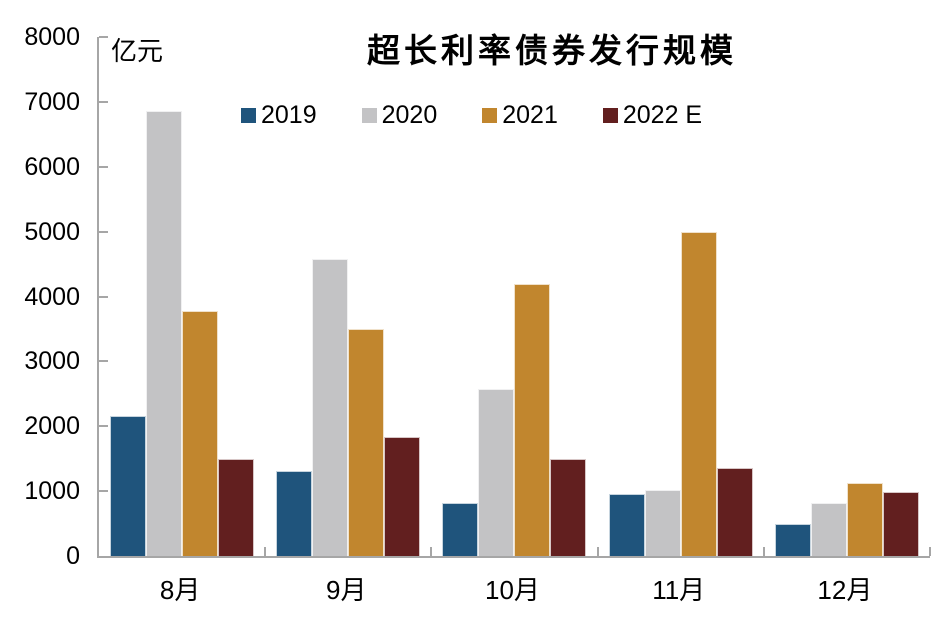  Describe the element at coordinates (532, 419) in the screenshot. I see `bar-2021-10月` at that location.